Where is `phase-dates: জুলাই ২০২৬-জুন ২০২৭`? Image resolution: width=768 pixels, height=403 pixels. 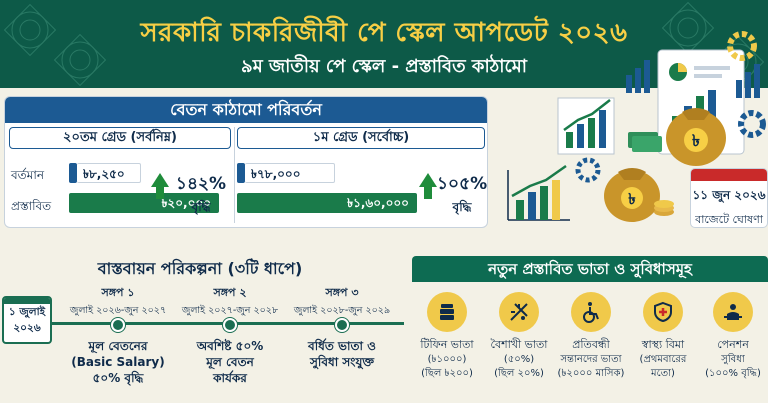
phase-dates: জুলাই ২০২৬-জুন ২০২৭ is located at coordinates (118, 310).